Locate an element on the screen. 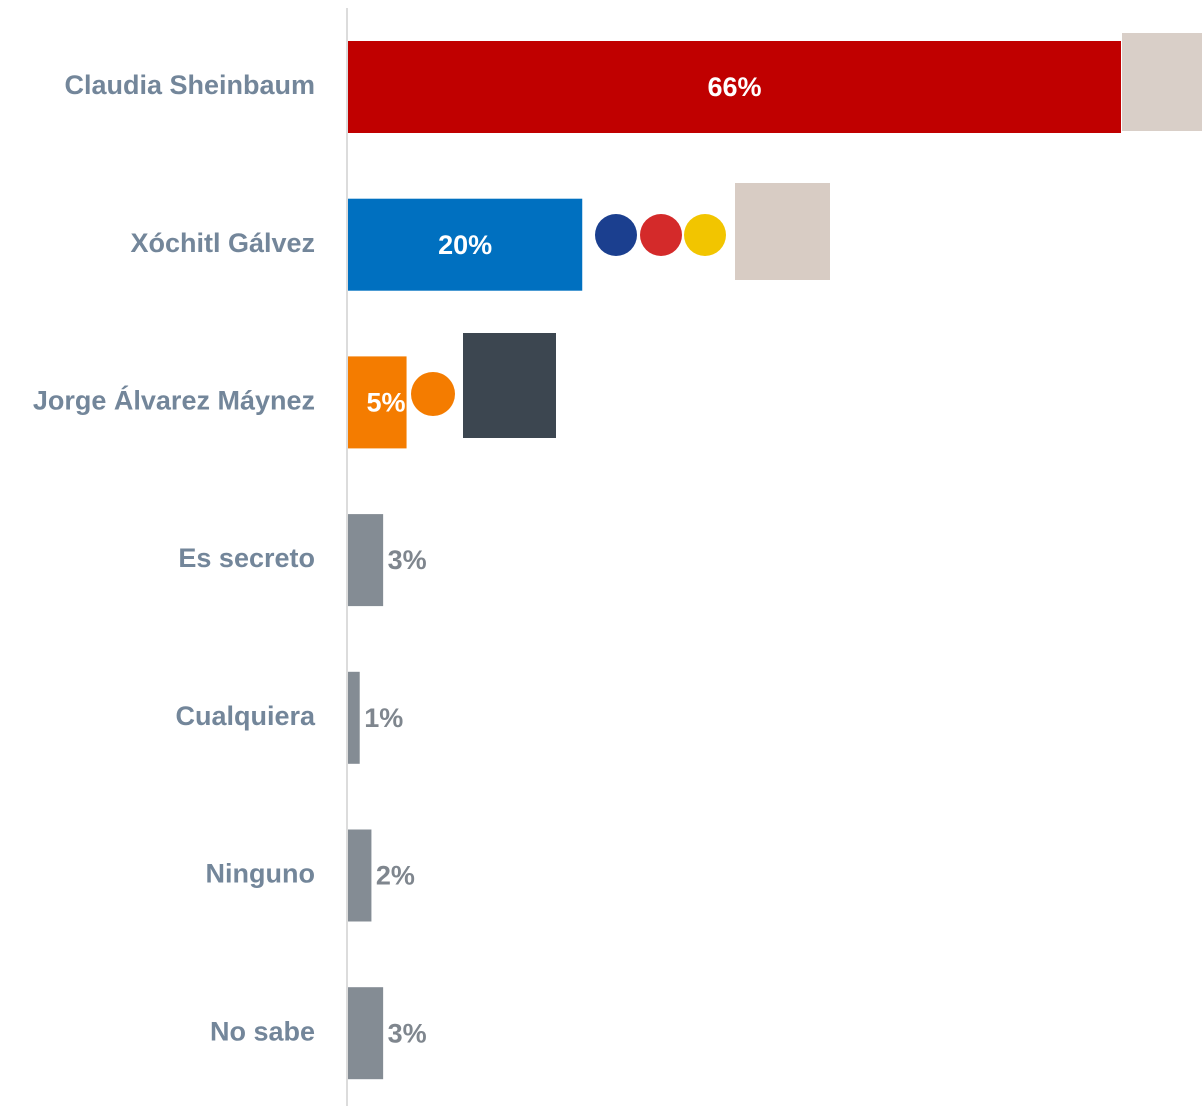 This screenshot has width=1203, height=1106. category-label: Cualquiera is located at coordinates (245, 716).